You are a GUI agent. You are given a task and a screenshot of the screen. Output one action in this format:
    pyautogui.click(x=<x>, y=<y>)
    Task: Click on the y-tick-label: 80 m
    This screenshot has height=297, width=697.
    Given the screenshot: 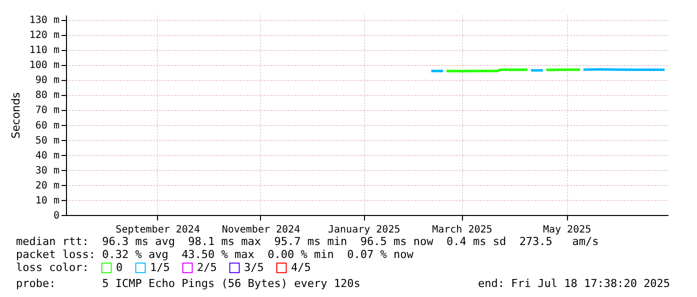 What is the action you would take?
    pyautogui.click(x=47, y=96)
    